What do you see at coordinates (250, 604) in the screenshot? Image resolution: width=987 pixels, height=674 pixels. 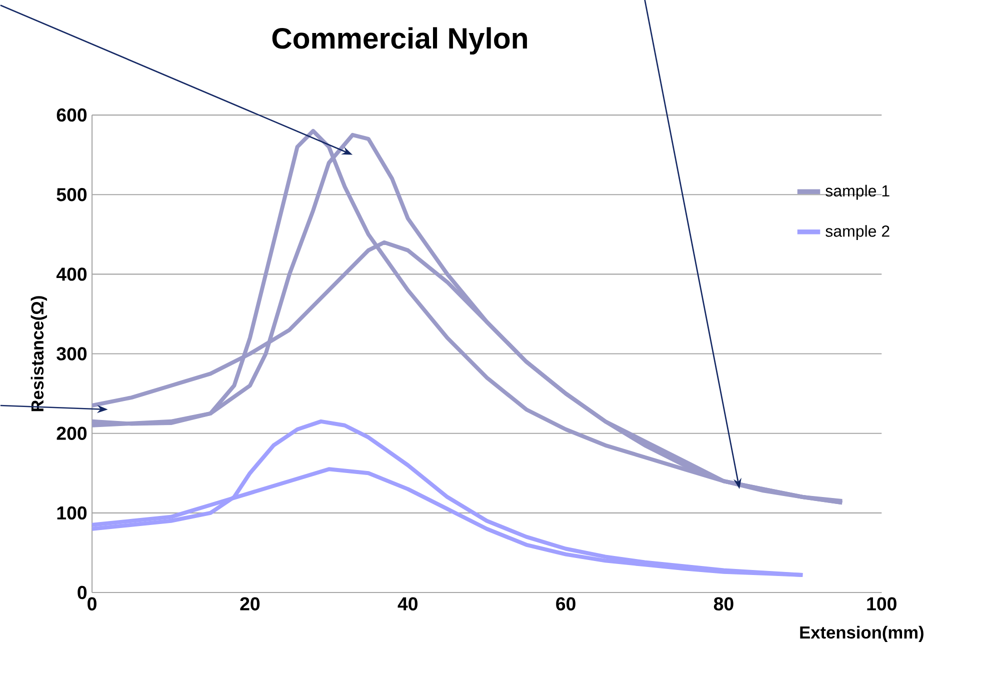 I see `x-tick-label: 20` at bounding box center [250, 604].